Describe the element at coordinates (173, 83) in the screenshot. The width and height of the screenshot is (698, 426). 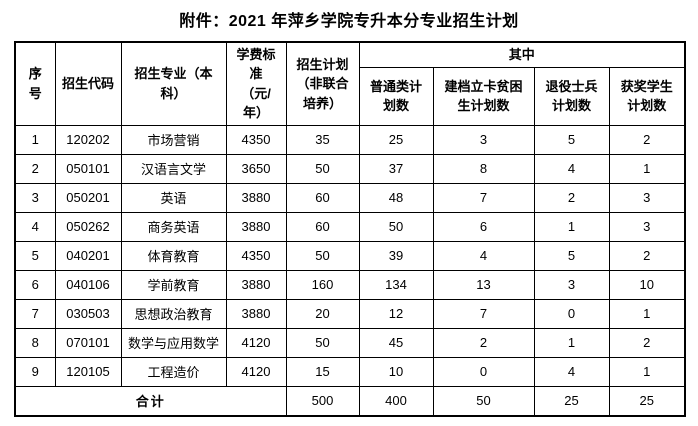
I see `col-header-major: 招生专业（本科）` at that location.